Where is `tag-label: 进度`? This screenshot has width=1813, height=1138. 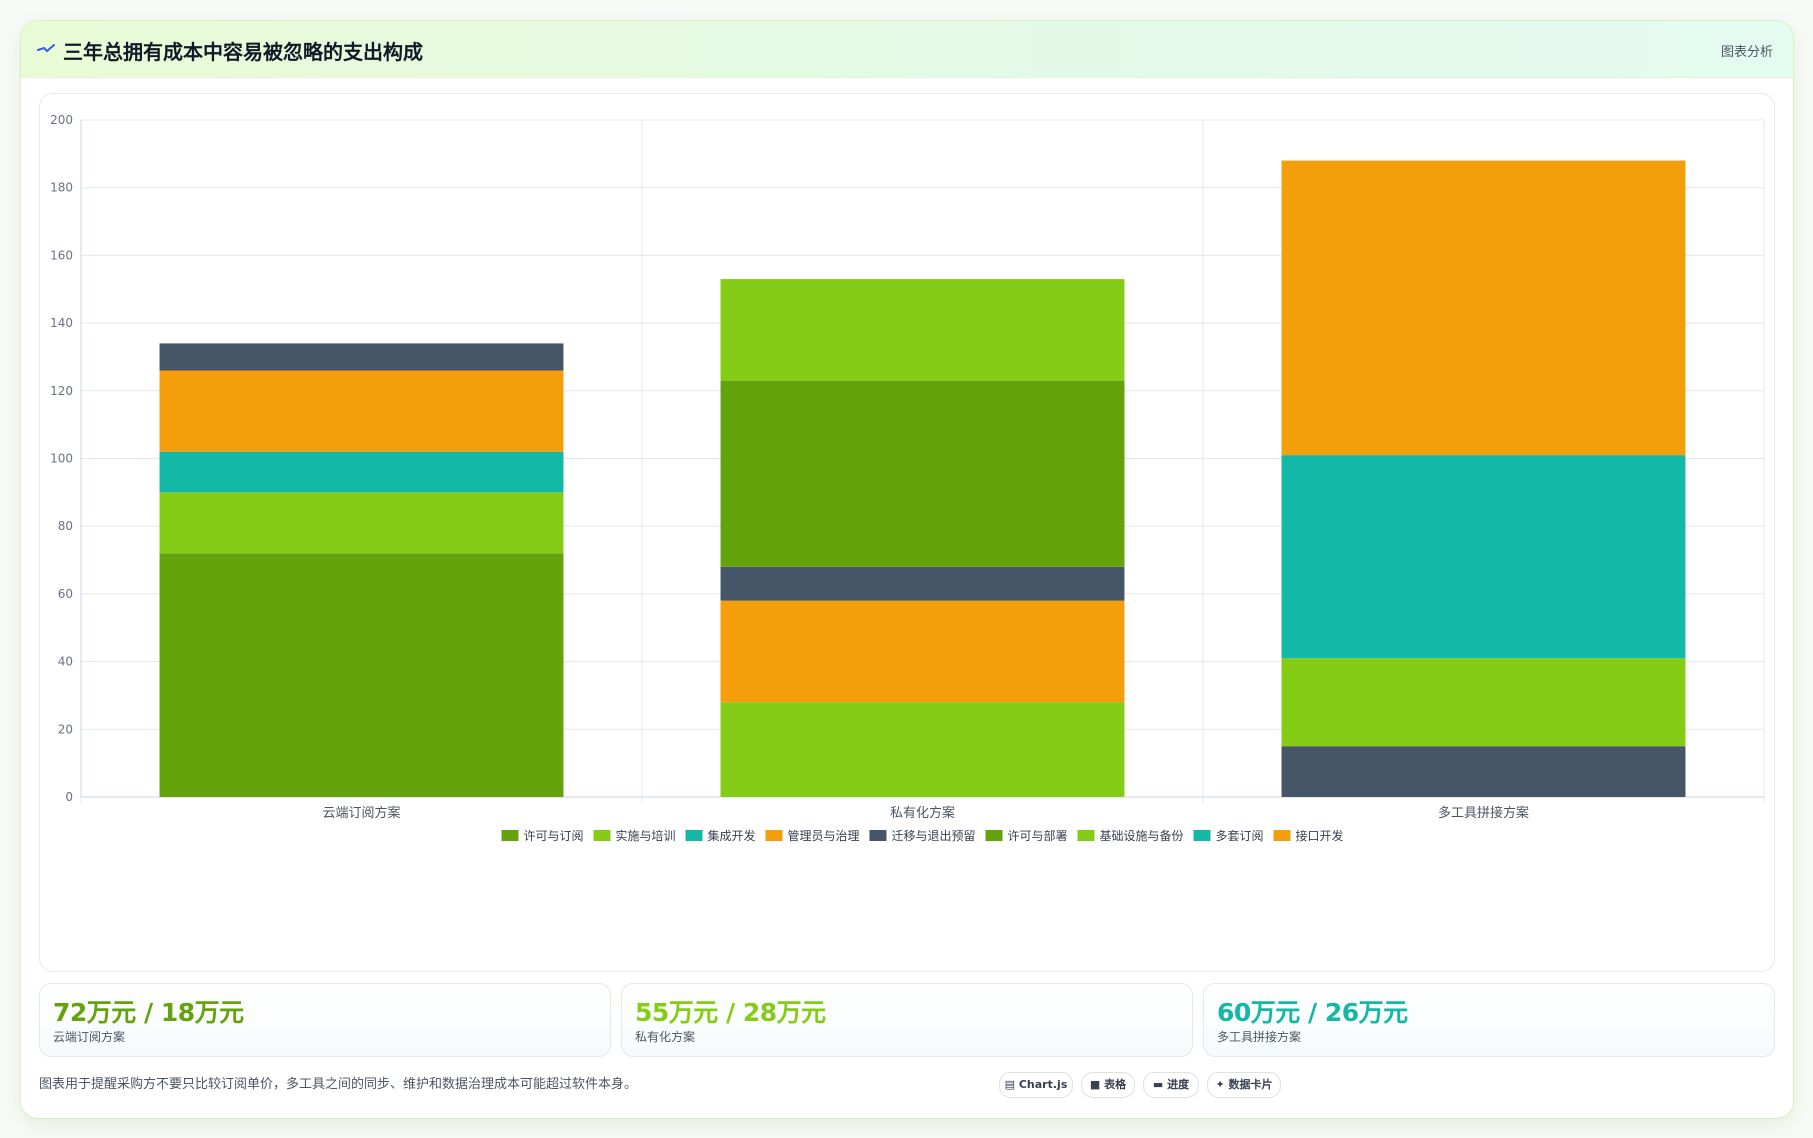
tag-label: 进度 is located at coordinates (1178, 1084).